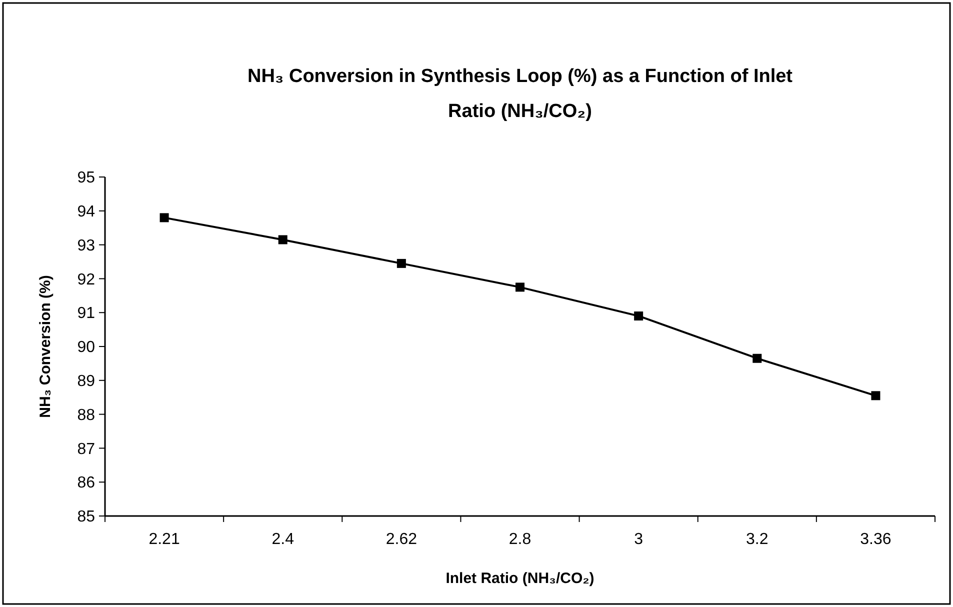 The height and width of the screenshot is (607, 953). I want to click on y-tick-label: 94, so click(86, 212).